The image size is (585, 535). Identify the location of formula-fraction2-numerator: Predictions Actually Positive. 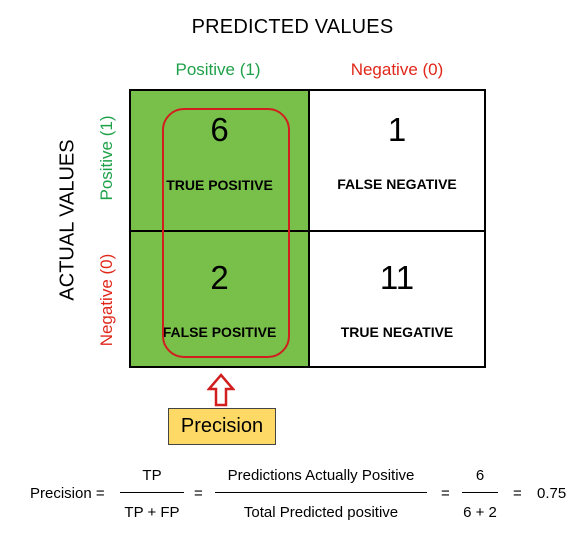
(321, 475).